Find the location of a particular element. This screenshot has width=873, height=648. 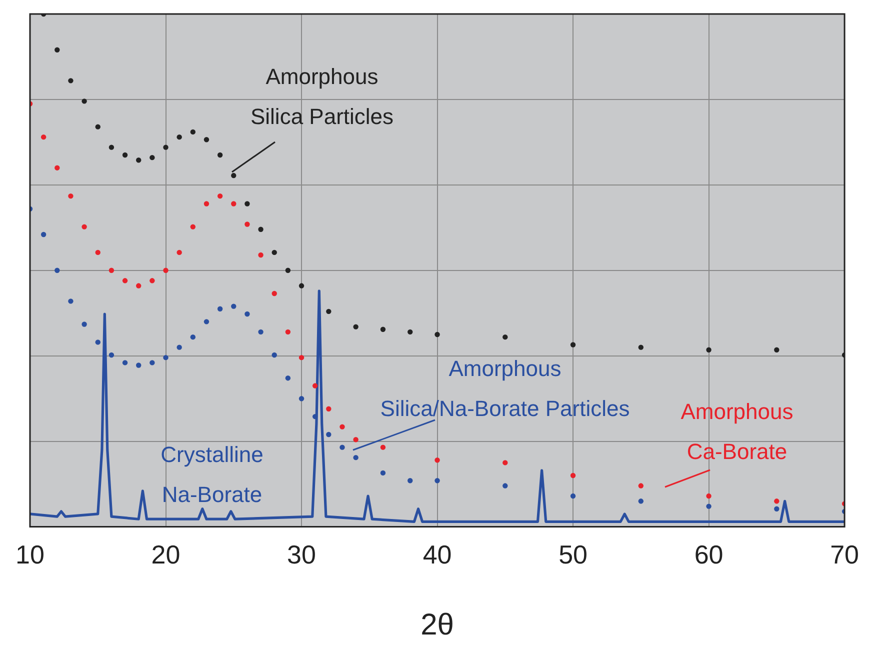

x-tick-label: 40 is located at coordinates (437, 555).